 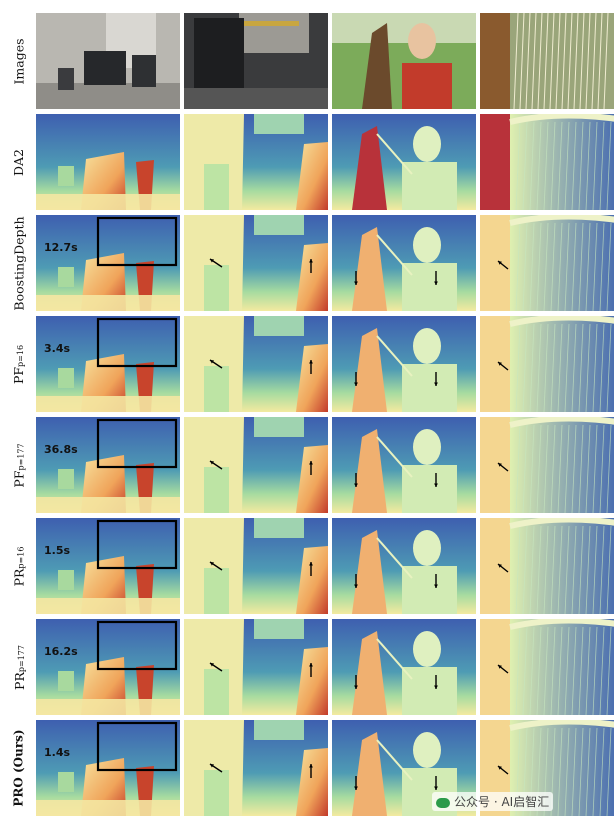 I want to click on row-label-pf16: PFp=16, so click(x=19, y=364).